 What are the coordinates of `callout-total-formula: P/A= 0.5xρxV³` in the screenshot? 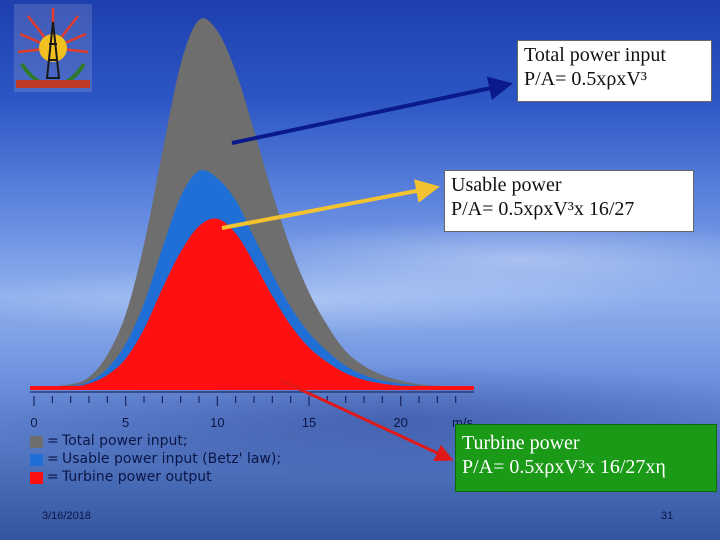 It's located at (585, 79).